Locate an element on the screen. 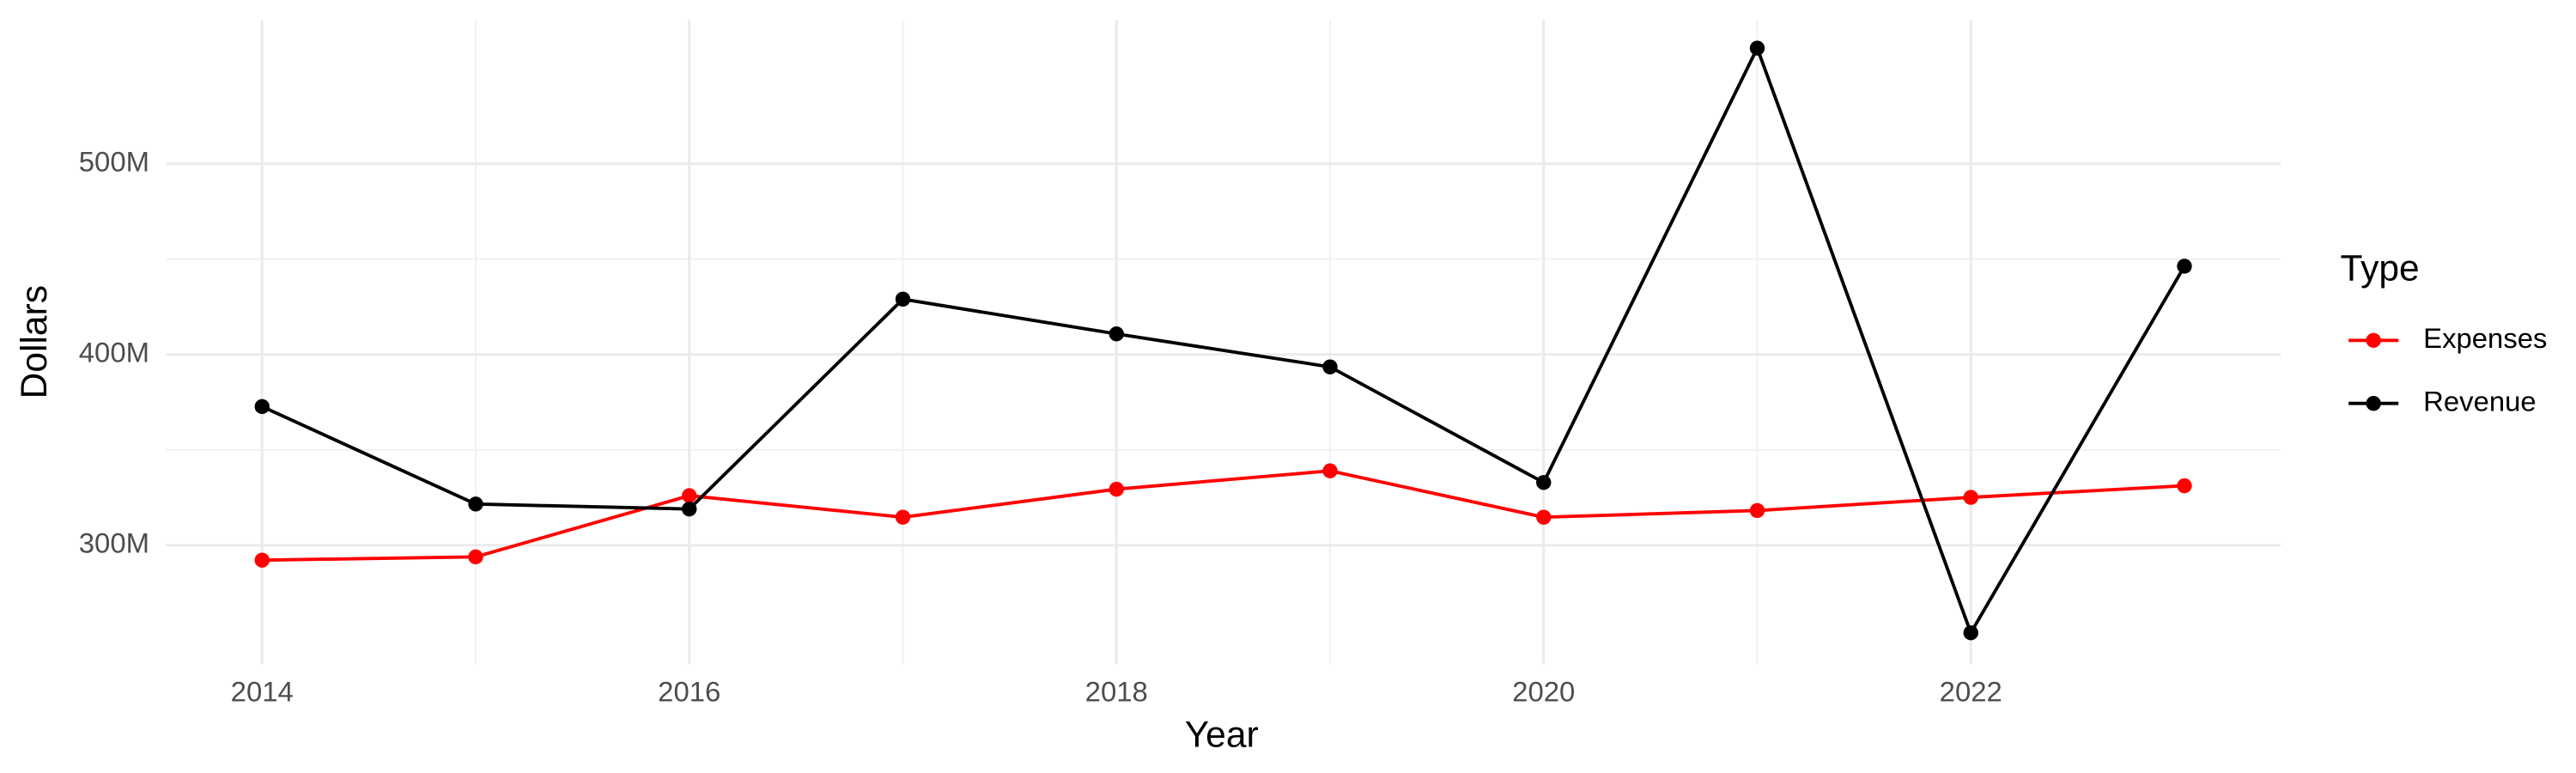 The width and height of the screenshot is (2576, 773). x-tick-label: 2018 is located at coordinates (1116, 692).